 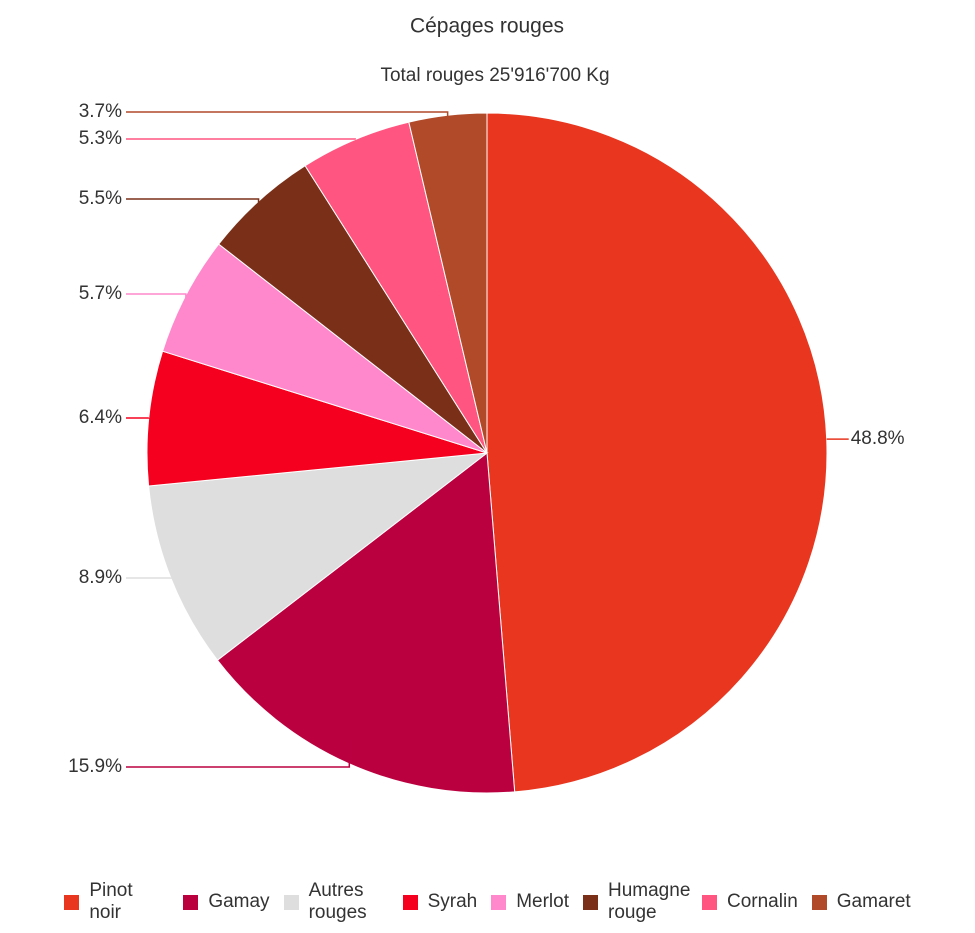 What do you see at coordinates (100, 417) in the screenshot?
I see `data-label: 6.4%` at bounding box center [100, 417].